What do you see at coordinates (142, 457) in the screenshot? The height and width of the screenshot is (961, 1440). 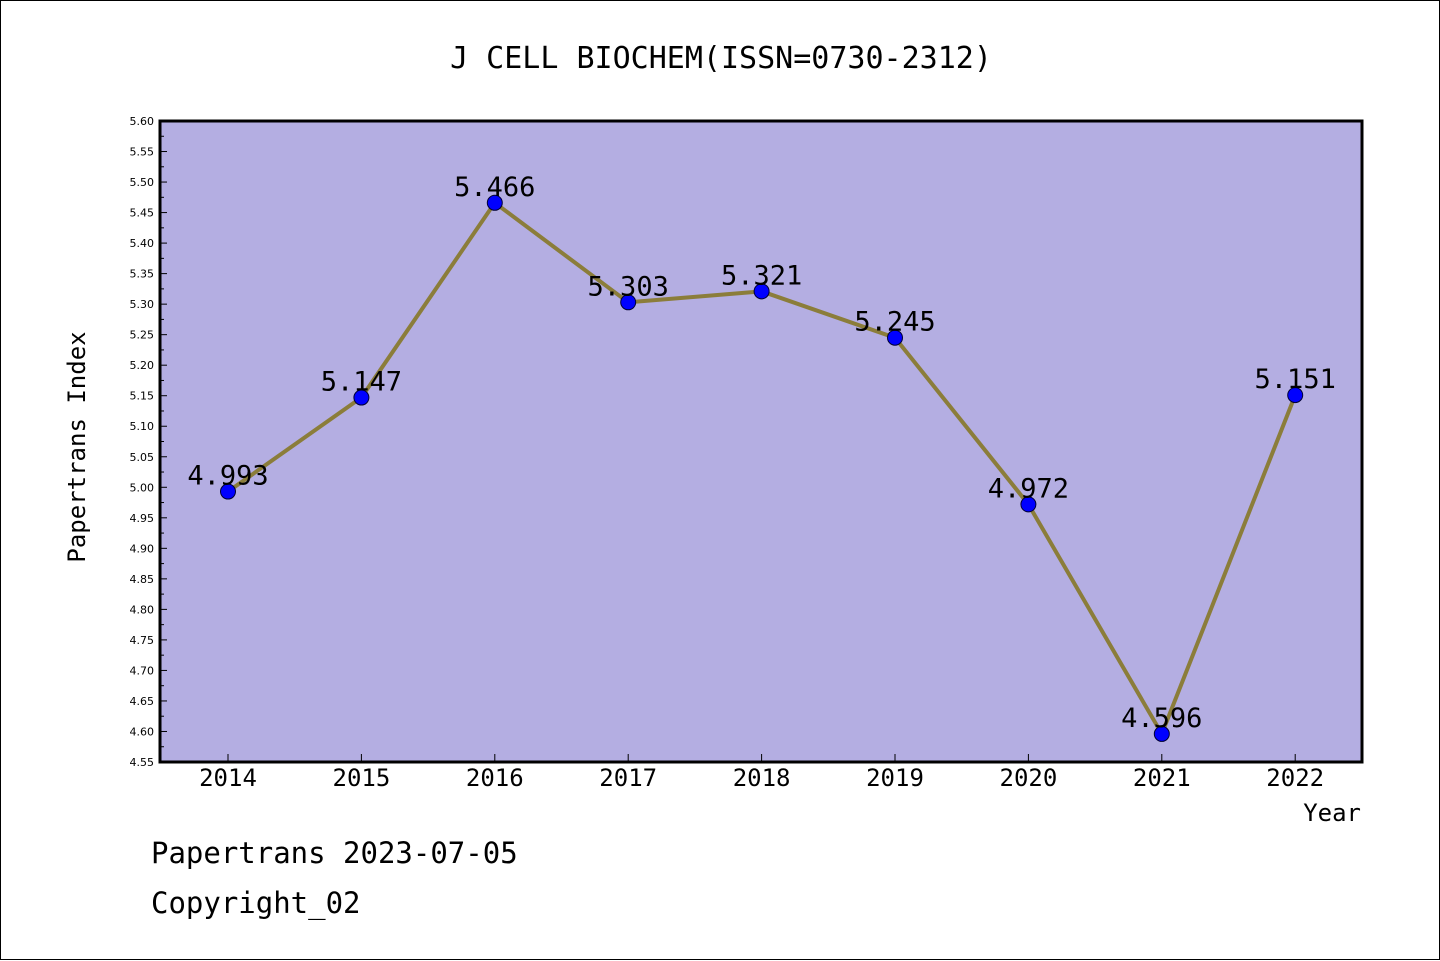 I see `y-tick-label: 5.05` at bounding box center [142, 457].